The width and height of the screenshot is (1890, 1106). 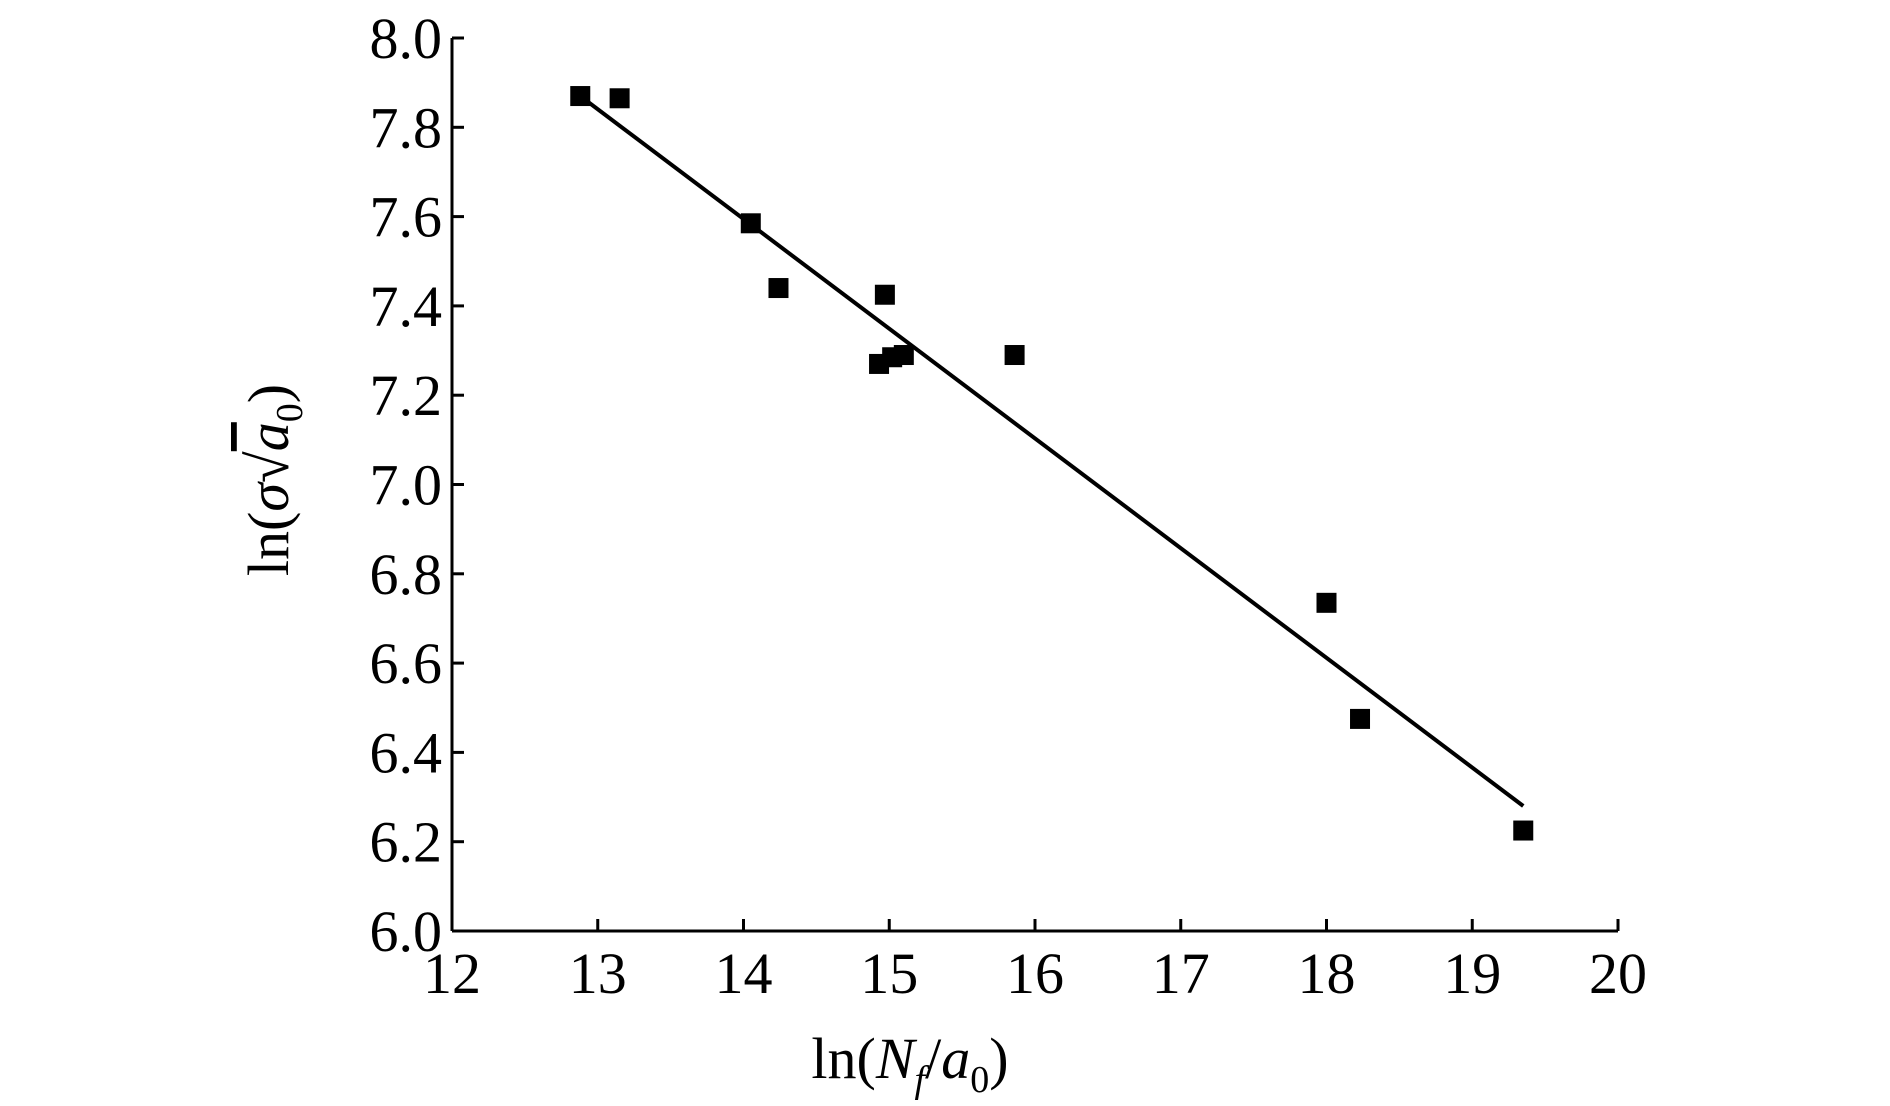 What do you see at coordinates (273, 480) in the screenshot?
I see `y-axis-label: ln(σ√a0)` at bounding box center [273, 480].